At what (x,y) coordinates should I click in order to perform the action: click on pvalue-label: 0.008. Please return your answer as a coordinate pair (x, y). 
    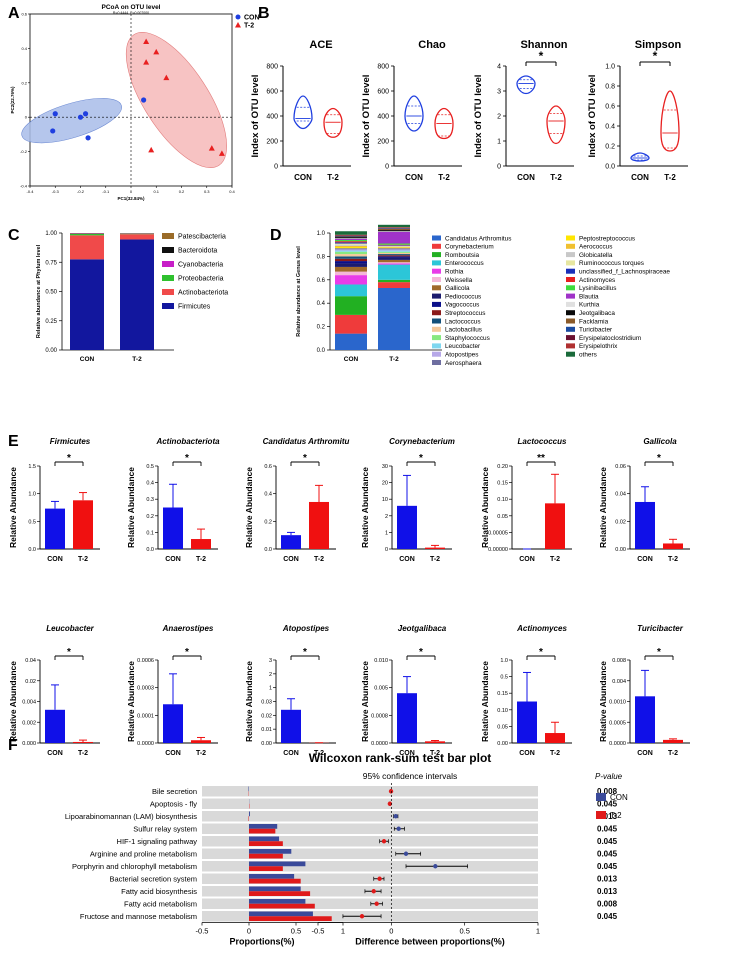
    Looking at the image, I should click on (607, 903).